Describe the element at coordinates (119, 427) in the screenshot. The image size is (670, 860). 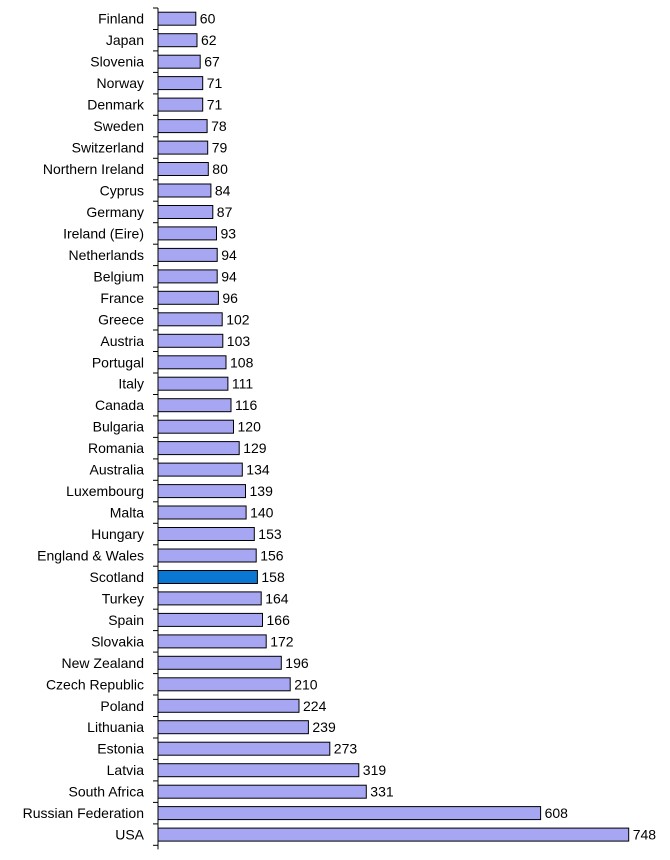
I see `category-label: Bulgaria` at that location.